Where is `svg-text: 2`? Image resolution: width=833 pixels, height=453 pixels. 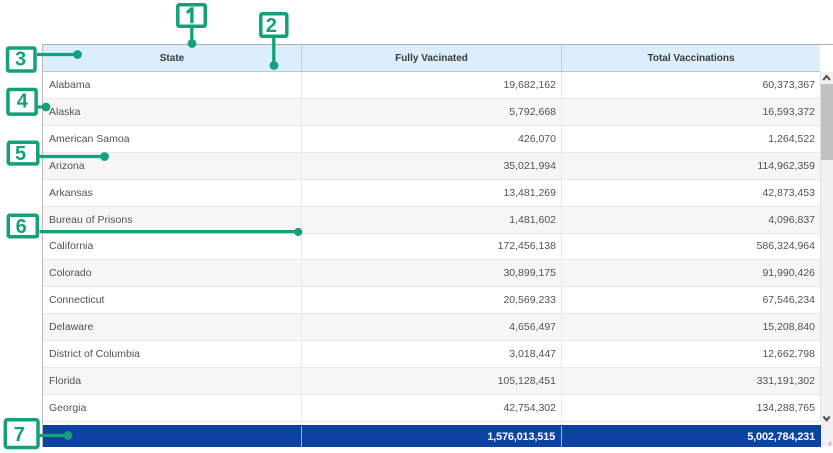 svg-text: 2 is located at coordinates (271, 26).